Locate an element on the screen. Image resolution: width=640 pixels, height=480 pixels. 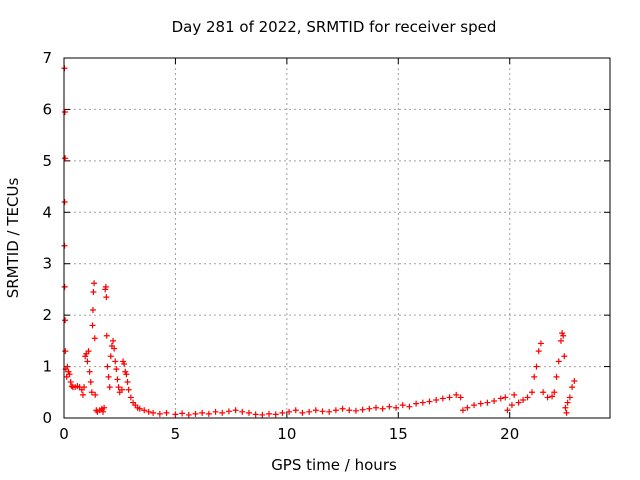
y-tick-label: 5 is located at coordinates (47, 161).